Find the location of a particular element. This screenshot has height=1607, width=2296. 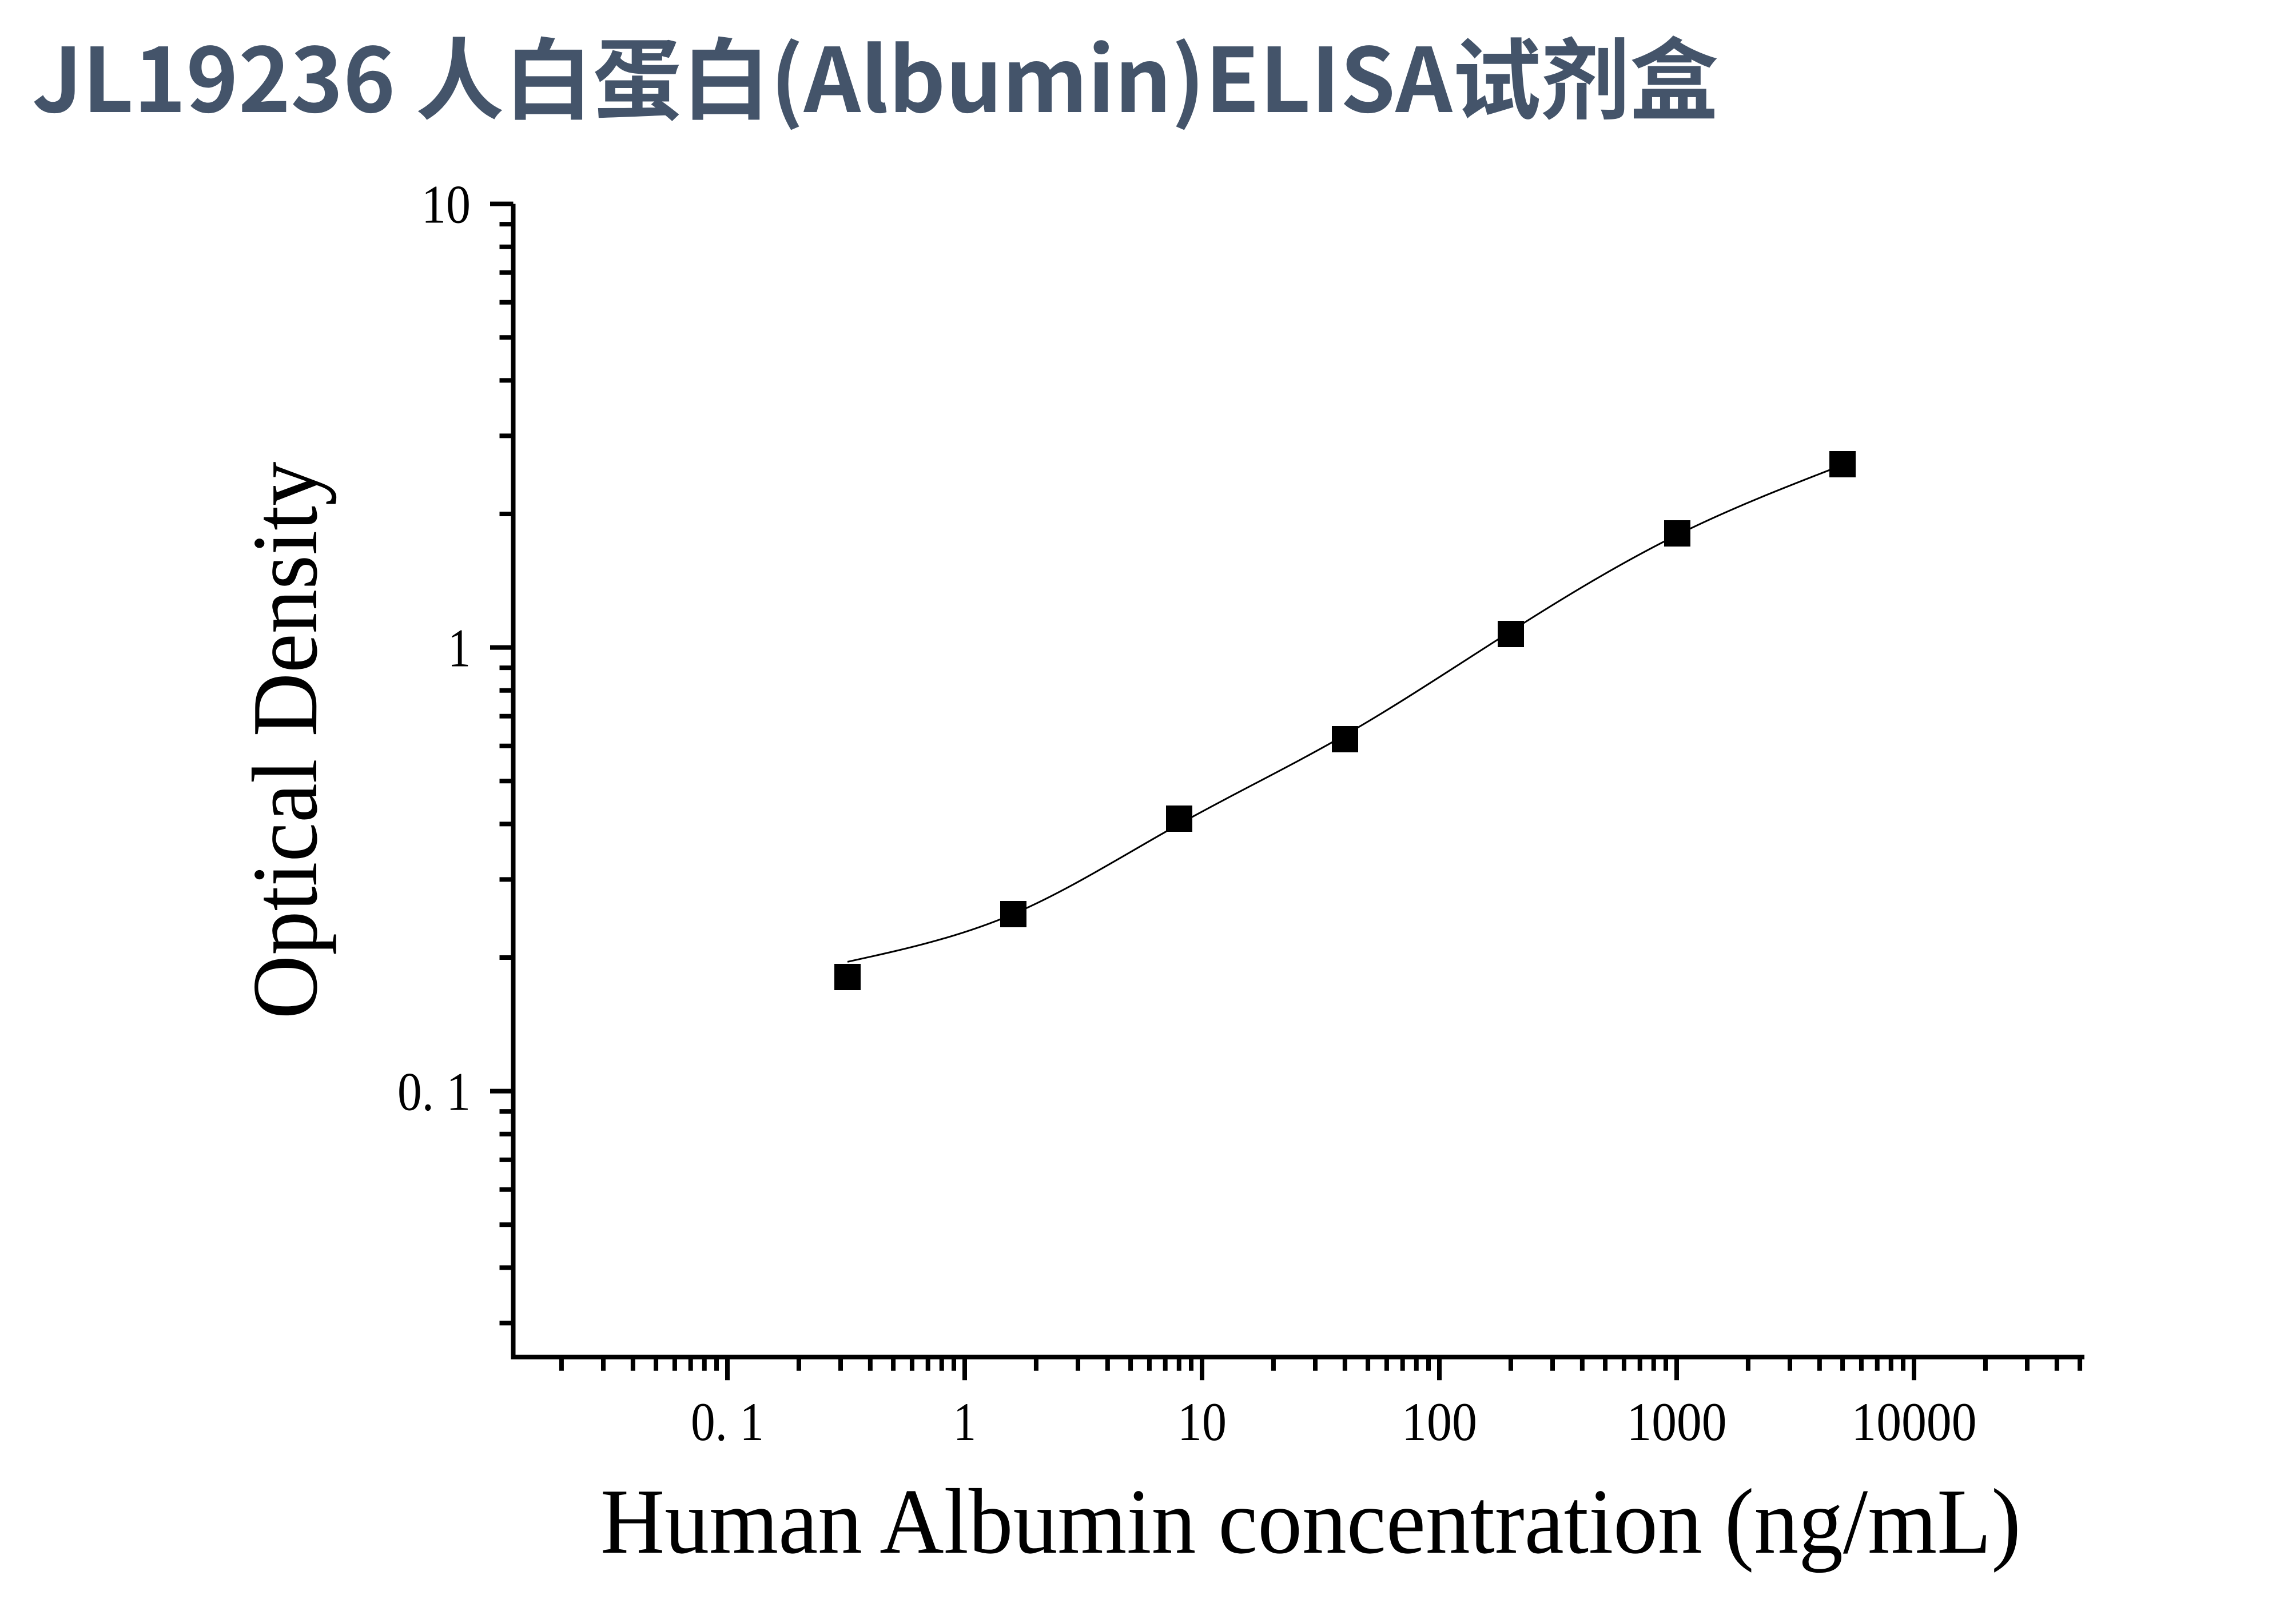

svg-text: Optical Density is located at coordinates (286, 740).